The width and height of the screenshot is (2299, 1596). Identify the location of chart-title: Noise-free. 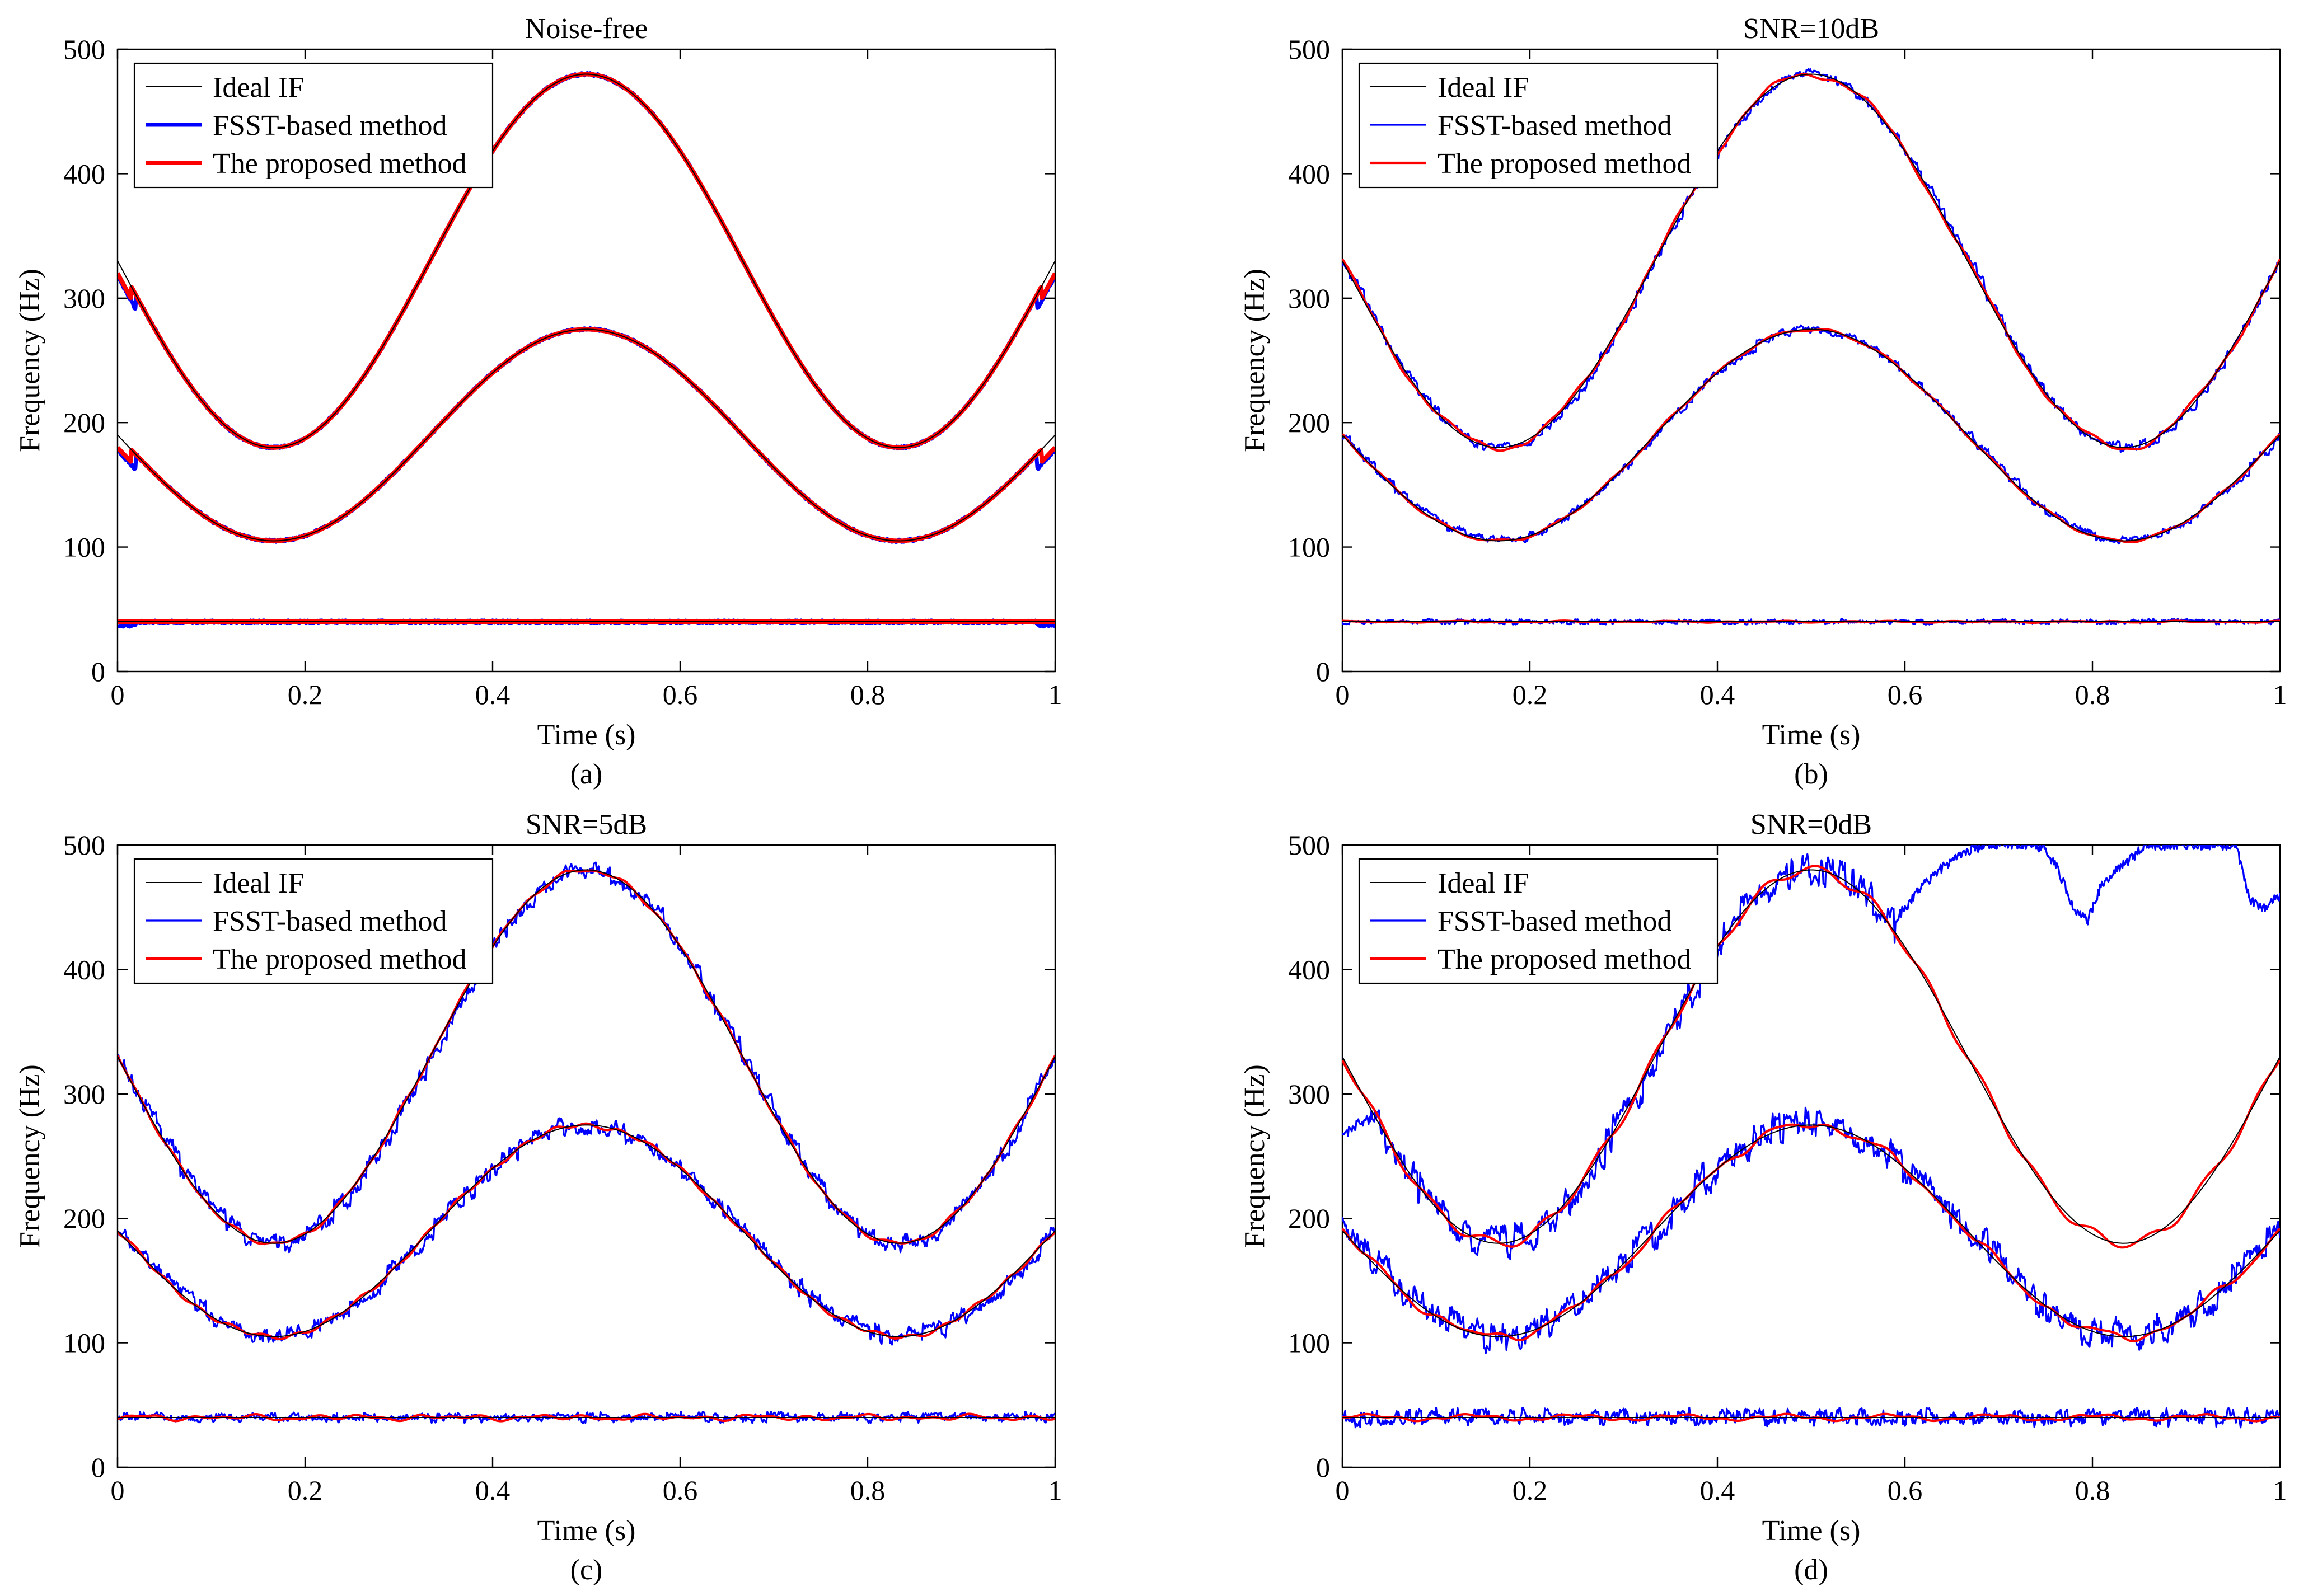
(586, 29).